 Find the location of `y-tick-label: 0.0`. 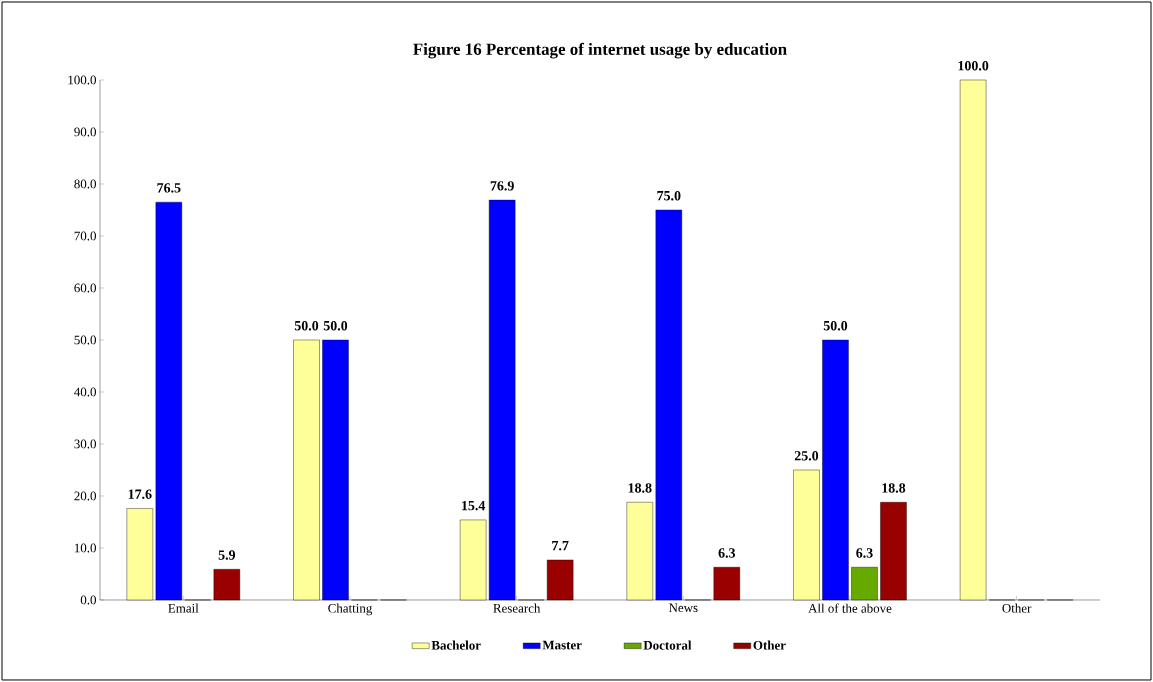

y-tick-label: 0.0 is located at coordinates (88, 600).